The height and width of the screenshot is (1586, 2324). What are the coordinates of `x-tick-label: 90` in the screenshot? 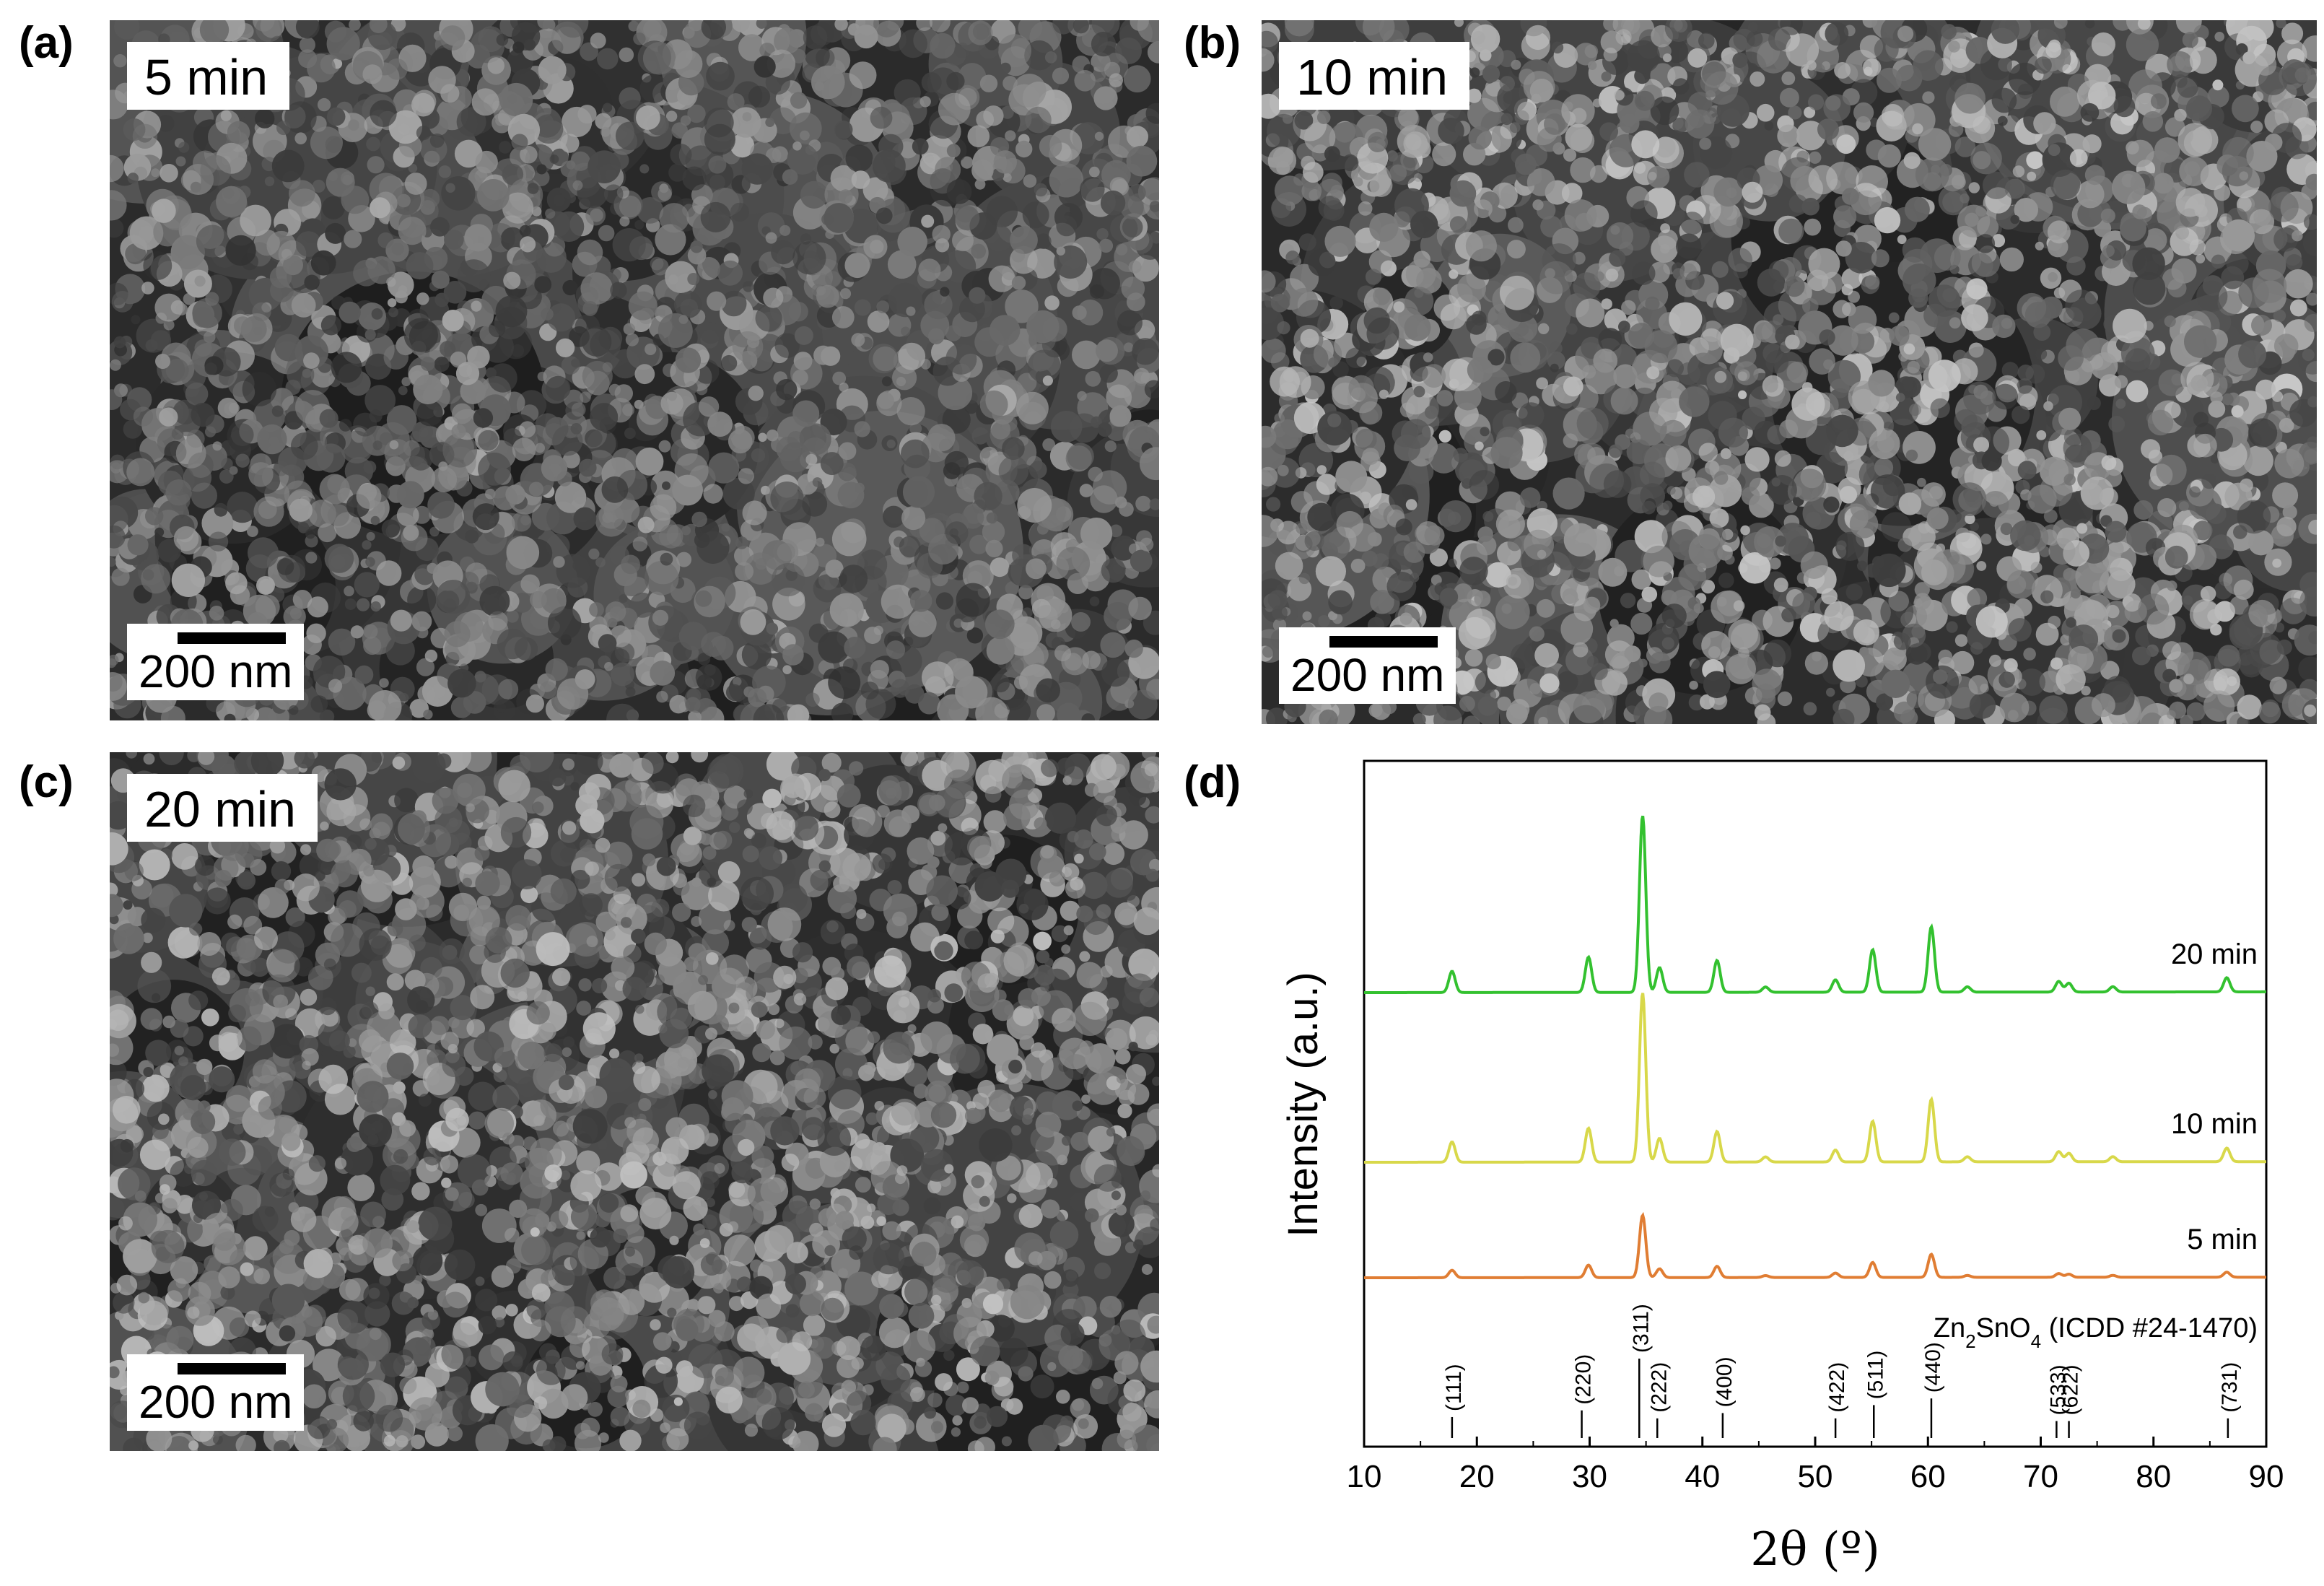 It's located at (2266, 1477).